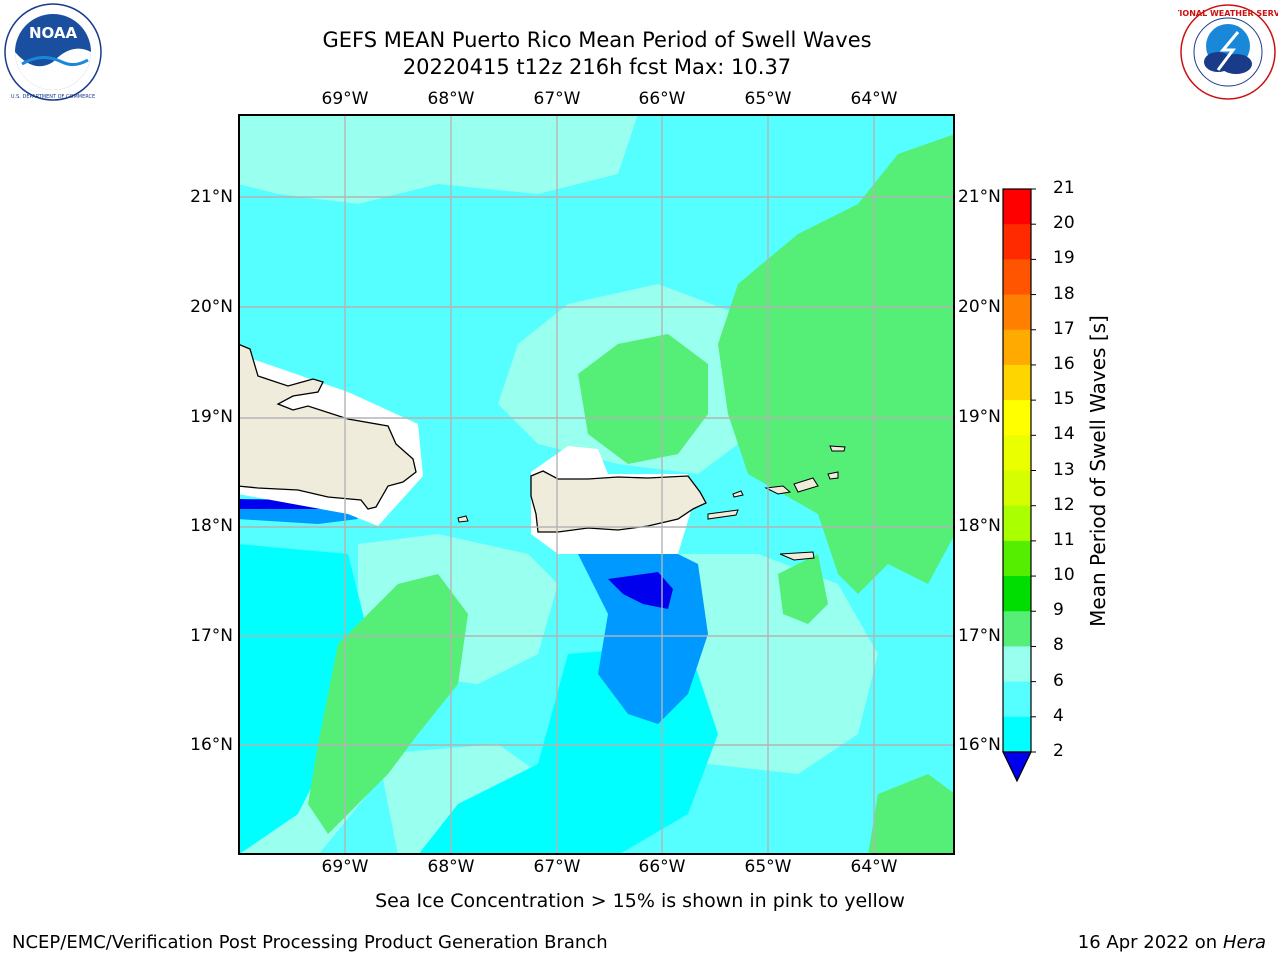  I want to click on colorbar-tick-label: 9, so click(1058, 610).